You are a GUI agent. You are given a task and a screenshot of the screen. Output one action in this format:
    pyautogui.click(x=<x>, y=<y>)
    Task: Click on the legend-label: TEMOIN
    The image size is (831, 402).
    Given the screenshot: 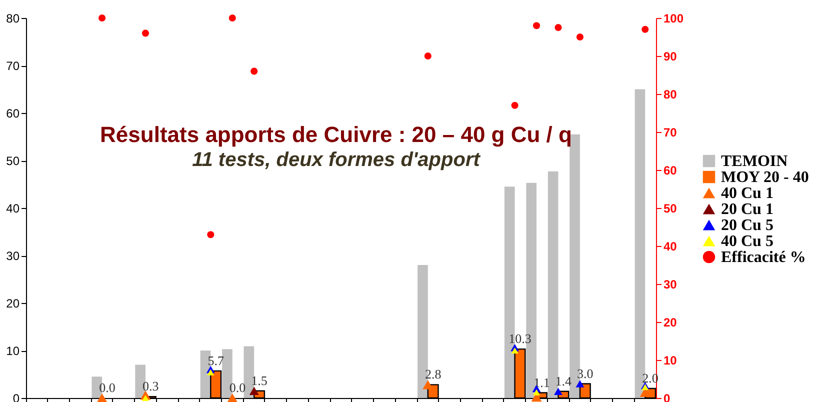 What is the action you would take?
    pyautogui.click(x=754, y=161)
    